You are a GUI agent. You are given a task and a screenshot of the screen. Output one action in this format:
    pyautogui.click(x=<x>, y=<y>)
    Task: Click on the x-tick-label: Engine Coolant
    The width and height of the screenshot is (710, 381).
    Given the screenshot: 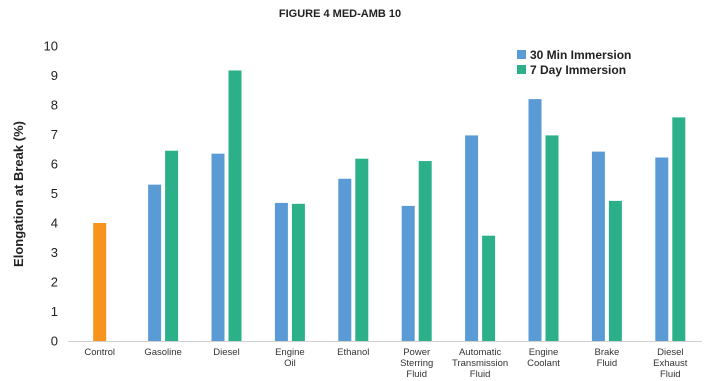 What is the action you would take?
    pyautogui.click(x=543, y=358)
    